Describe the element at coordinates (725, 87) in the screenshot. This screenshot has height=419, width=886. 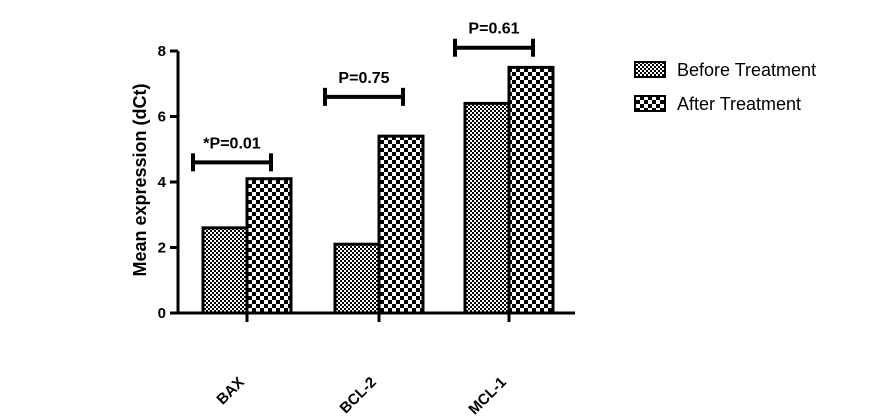
I see `legend: Before Treatment After Treatment` at that location.